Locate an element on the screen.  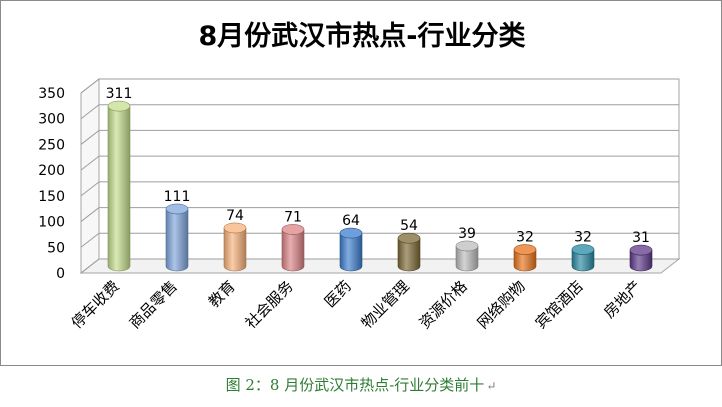
data-label: 71 is located at coordinates (293, 217).